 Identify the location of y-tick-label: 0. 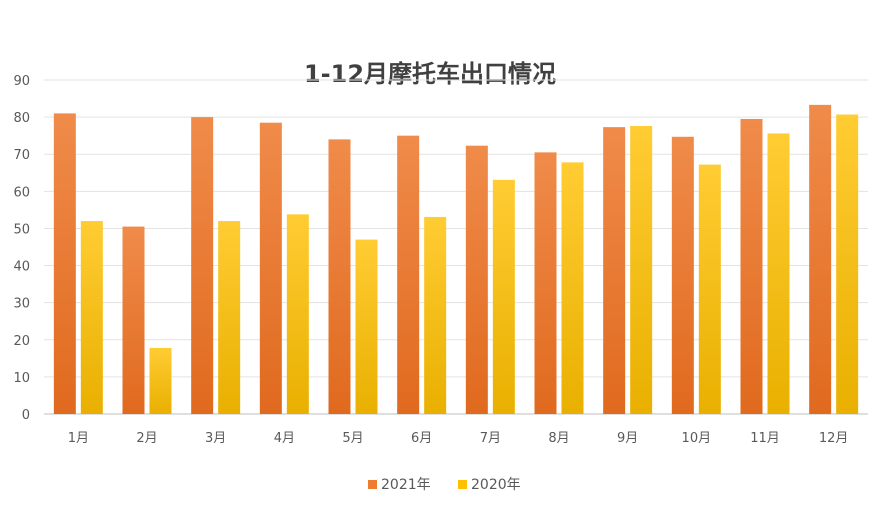
(26, 415).